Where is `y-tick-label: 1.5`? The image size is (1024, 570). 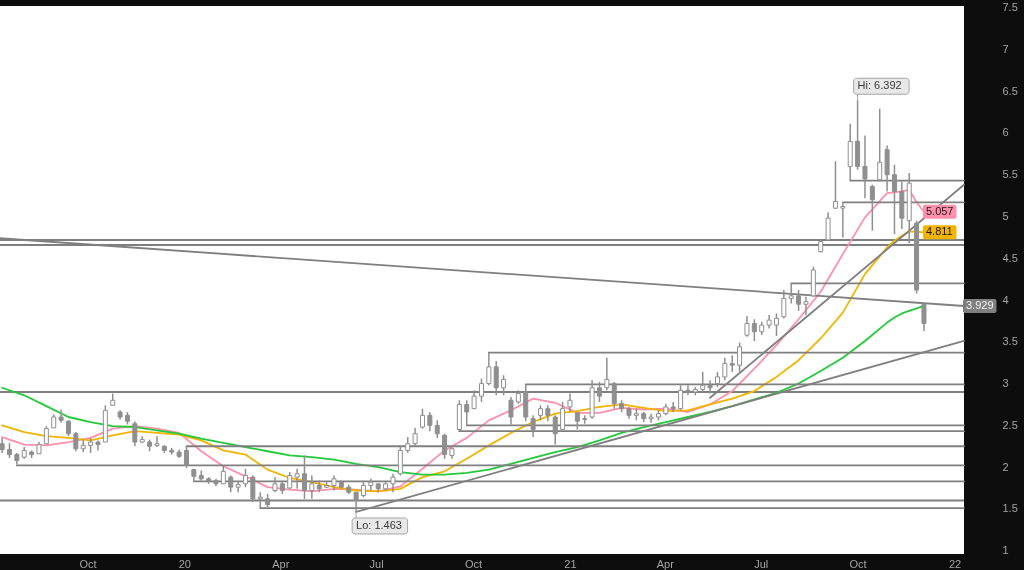
y-tick-label: 1.5 is located at coordinates (1010, 508).